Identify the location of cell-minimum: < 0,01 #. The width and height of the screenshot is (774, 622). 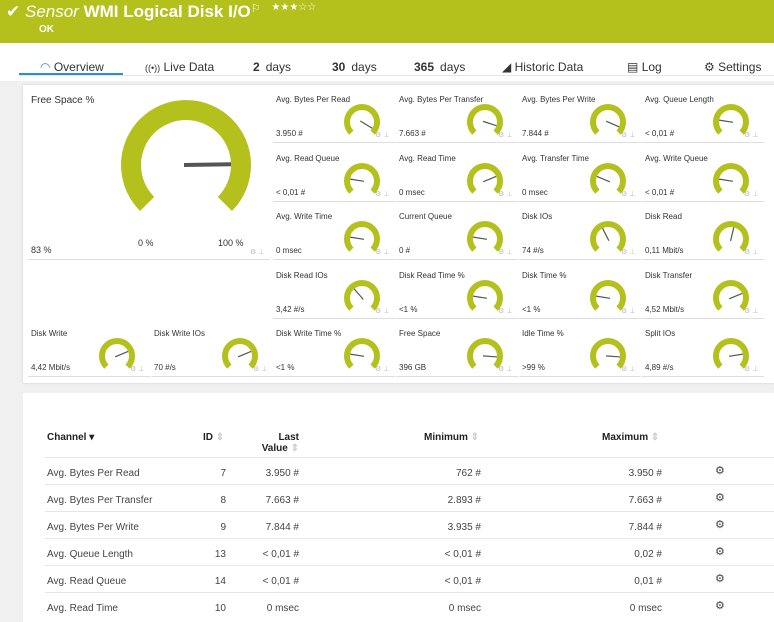
(462, 554).